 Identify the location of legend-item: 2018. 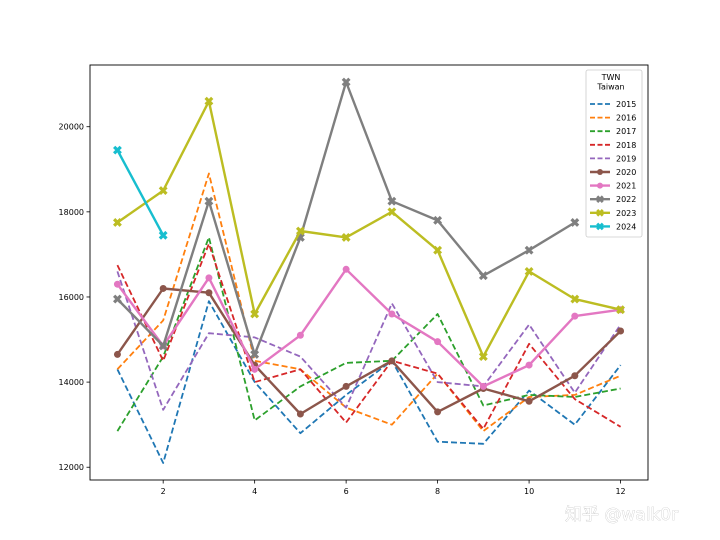
(613, 145).